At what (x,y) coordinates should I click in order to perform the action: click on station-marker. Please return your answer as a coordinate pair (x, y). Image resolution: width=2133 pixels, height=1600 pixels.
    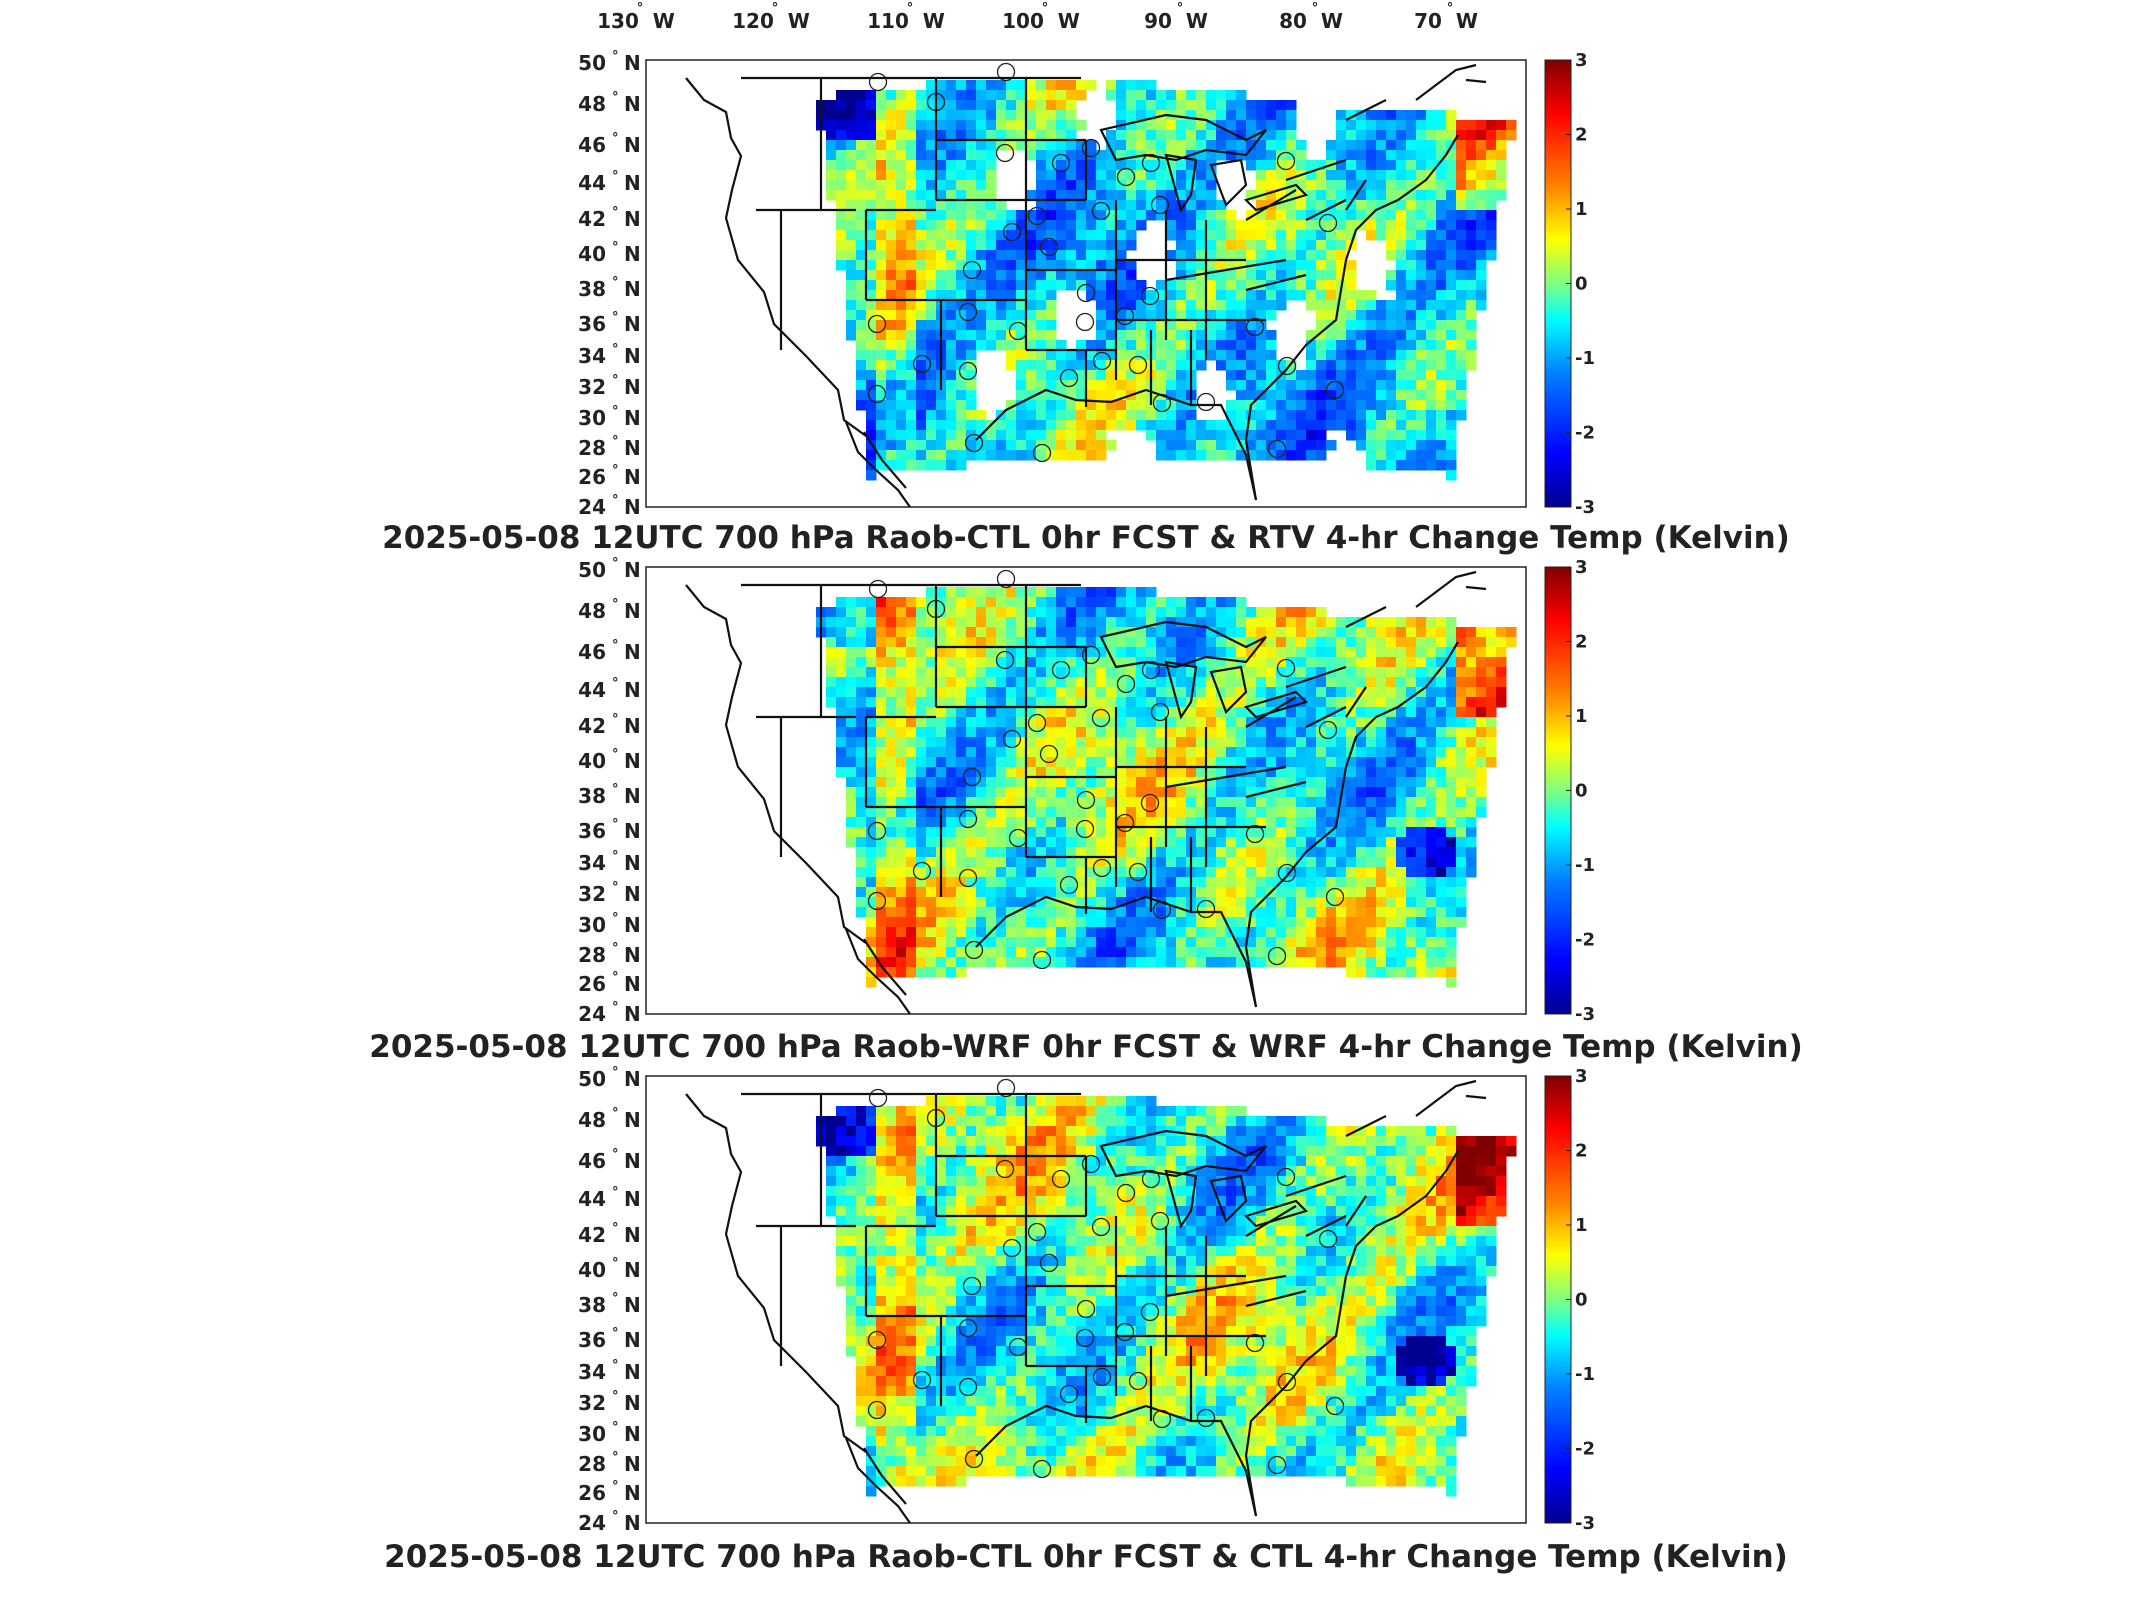
    Looking at the image, I should click on (1012, 232).